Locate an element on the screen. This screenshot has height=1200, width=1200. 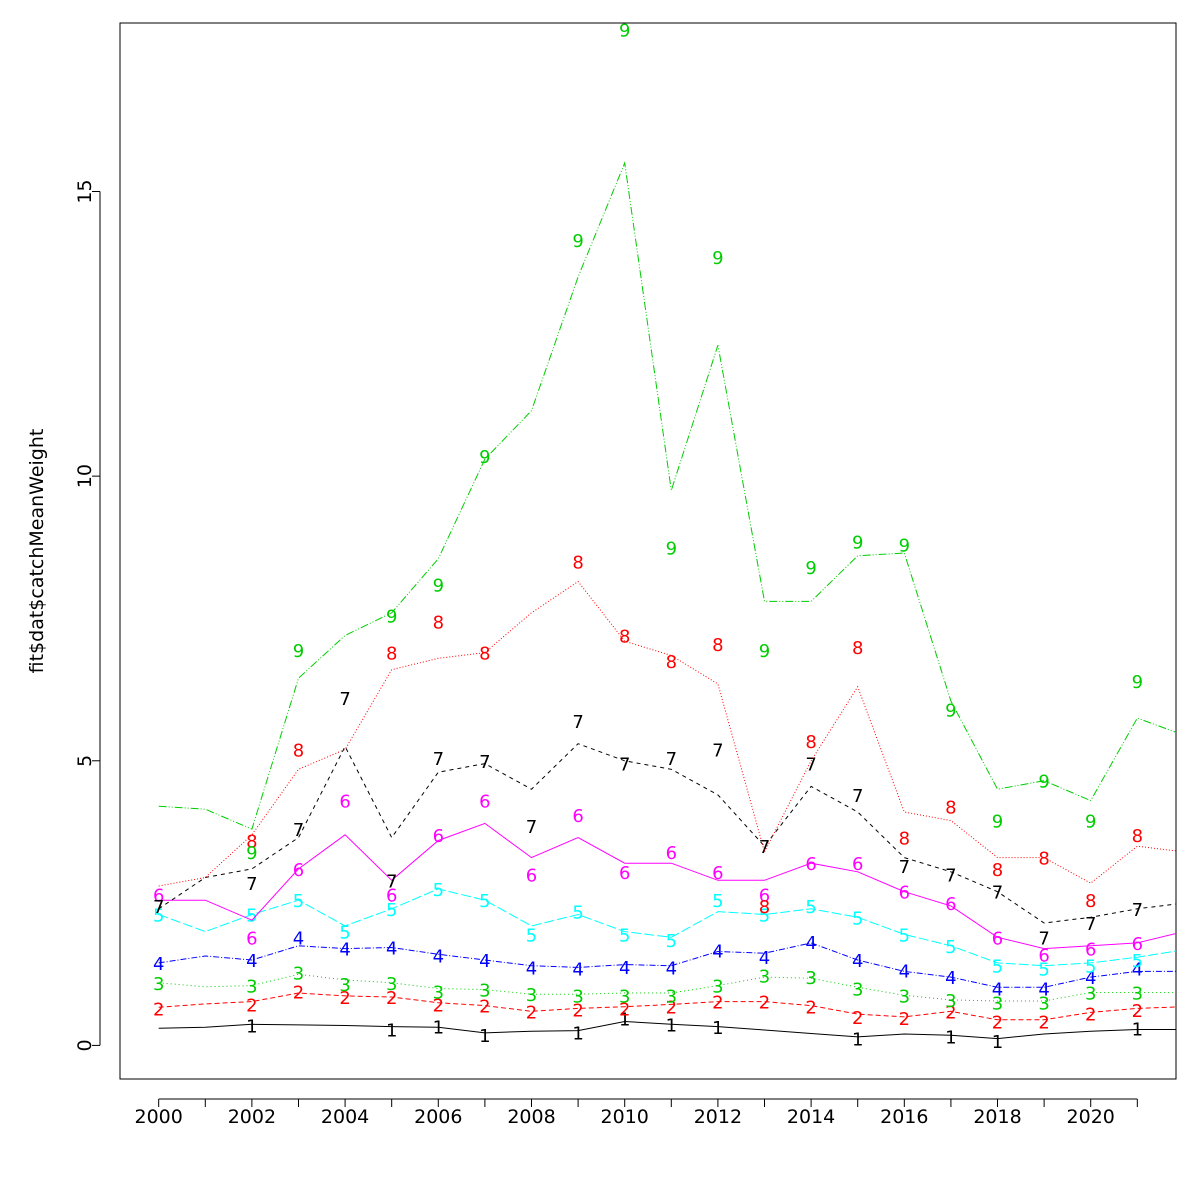
series-5: 5 5 5 5 5 5 5 5 5 5 5 5 5 5 5 5 5 5 5 5 5 is located at coordinates (664, 930).